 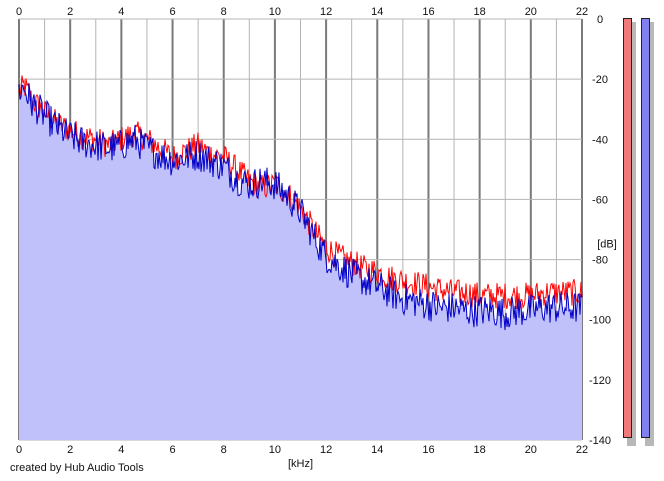 I want to click on x-tick-label-bottom: 16, so click(x=428, y=450).